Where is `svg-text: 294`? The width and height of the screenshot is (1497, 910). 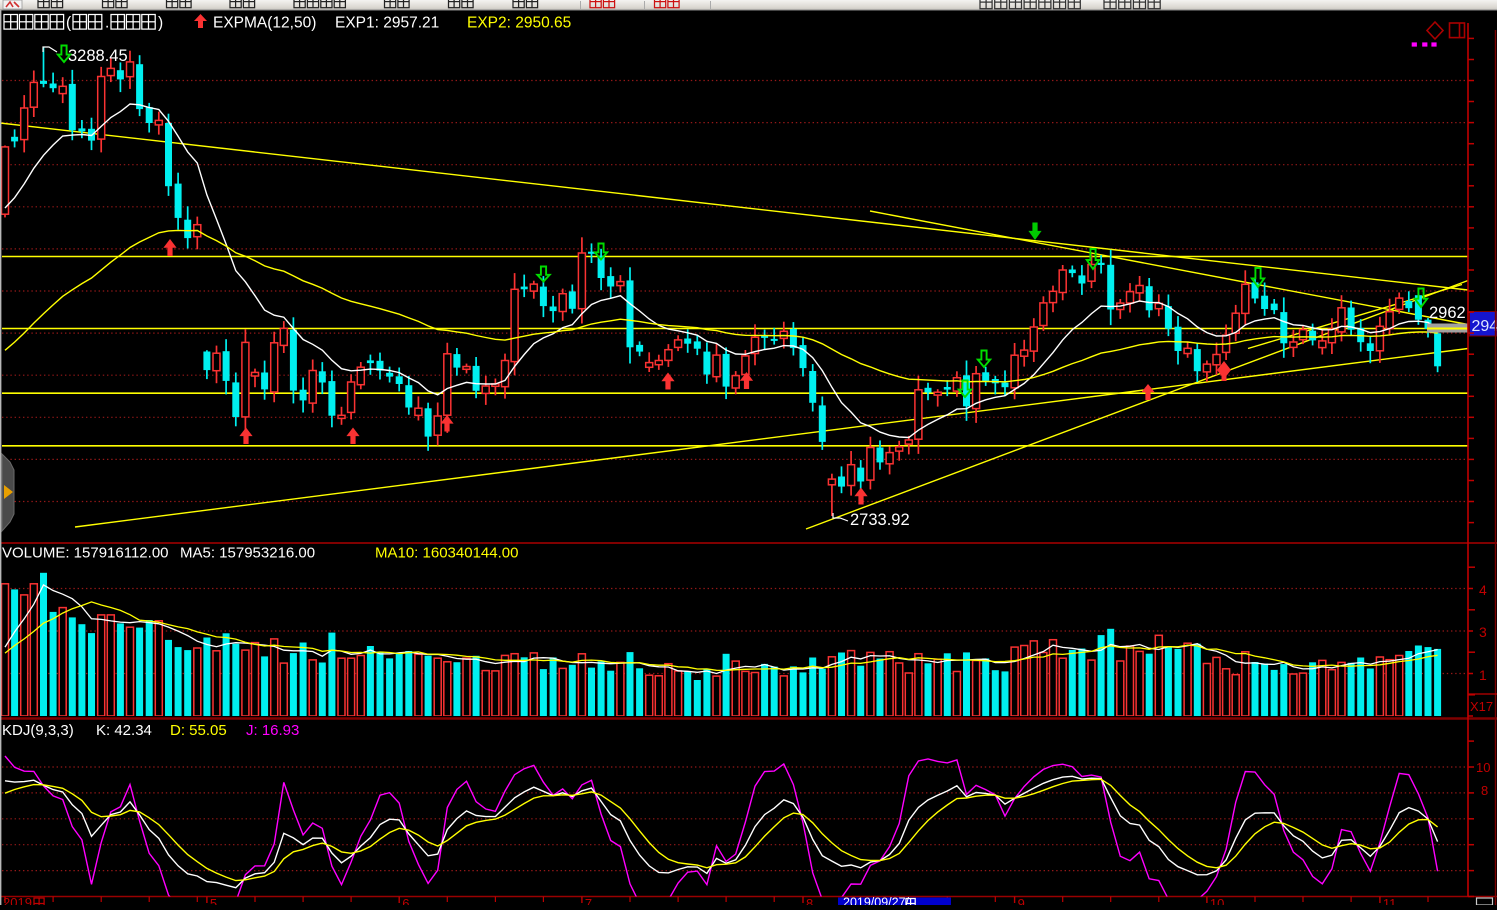
svg-text: 294 is located at coordinates (1484, 326).